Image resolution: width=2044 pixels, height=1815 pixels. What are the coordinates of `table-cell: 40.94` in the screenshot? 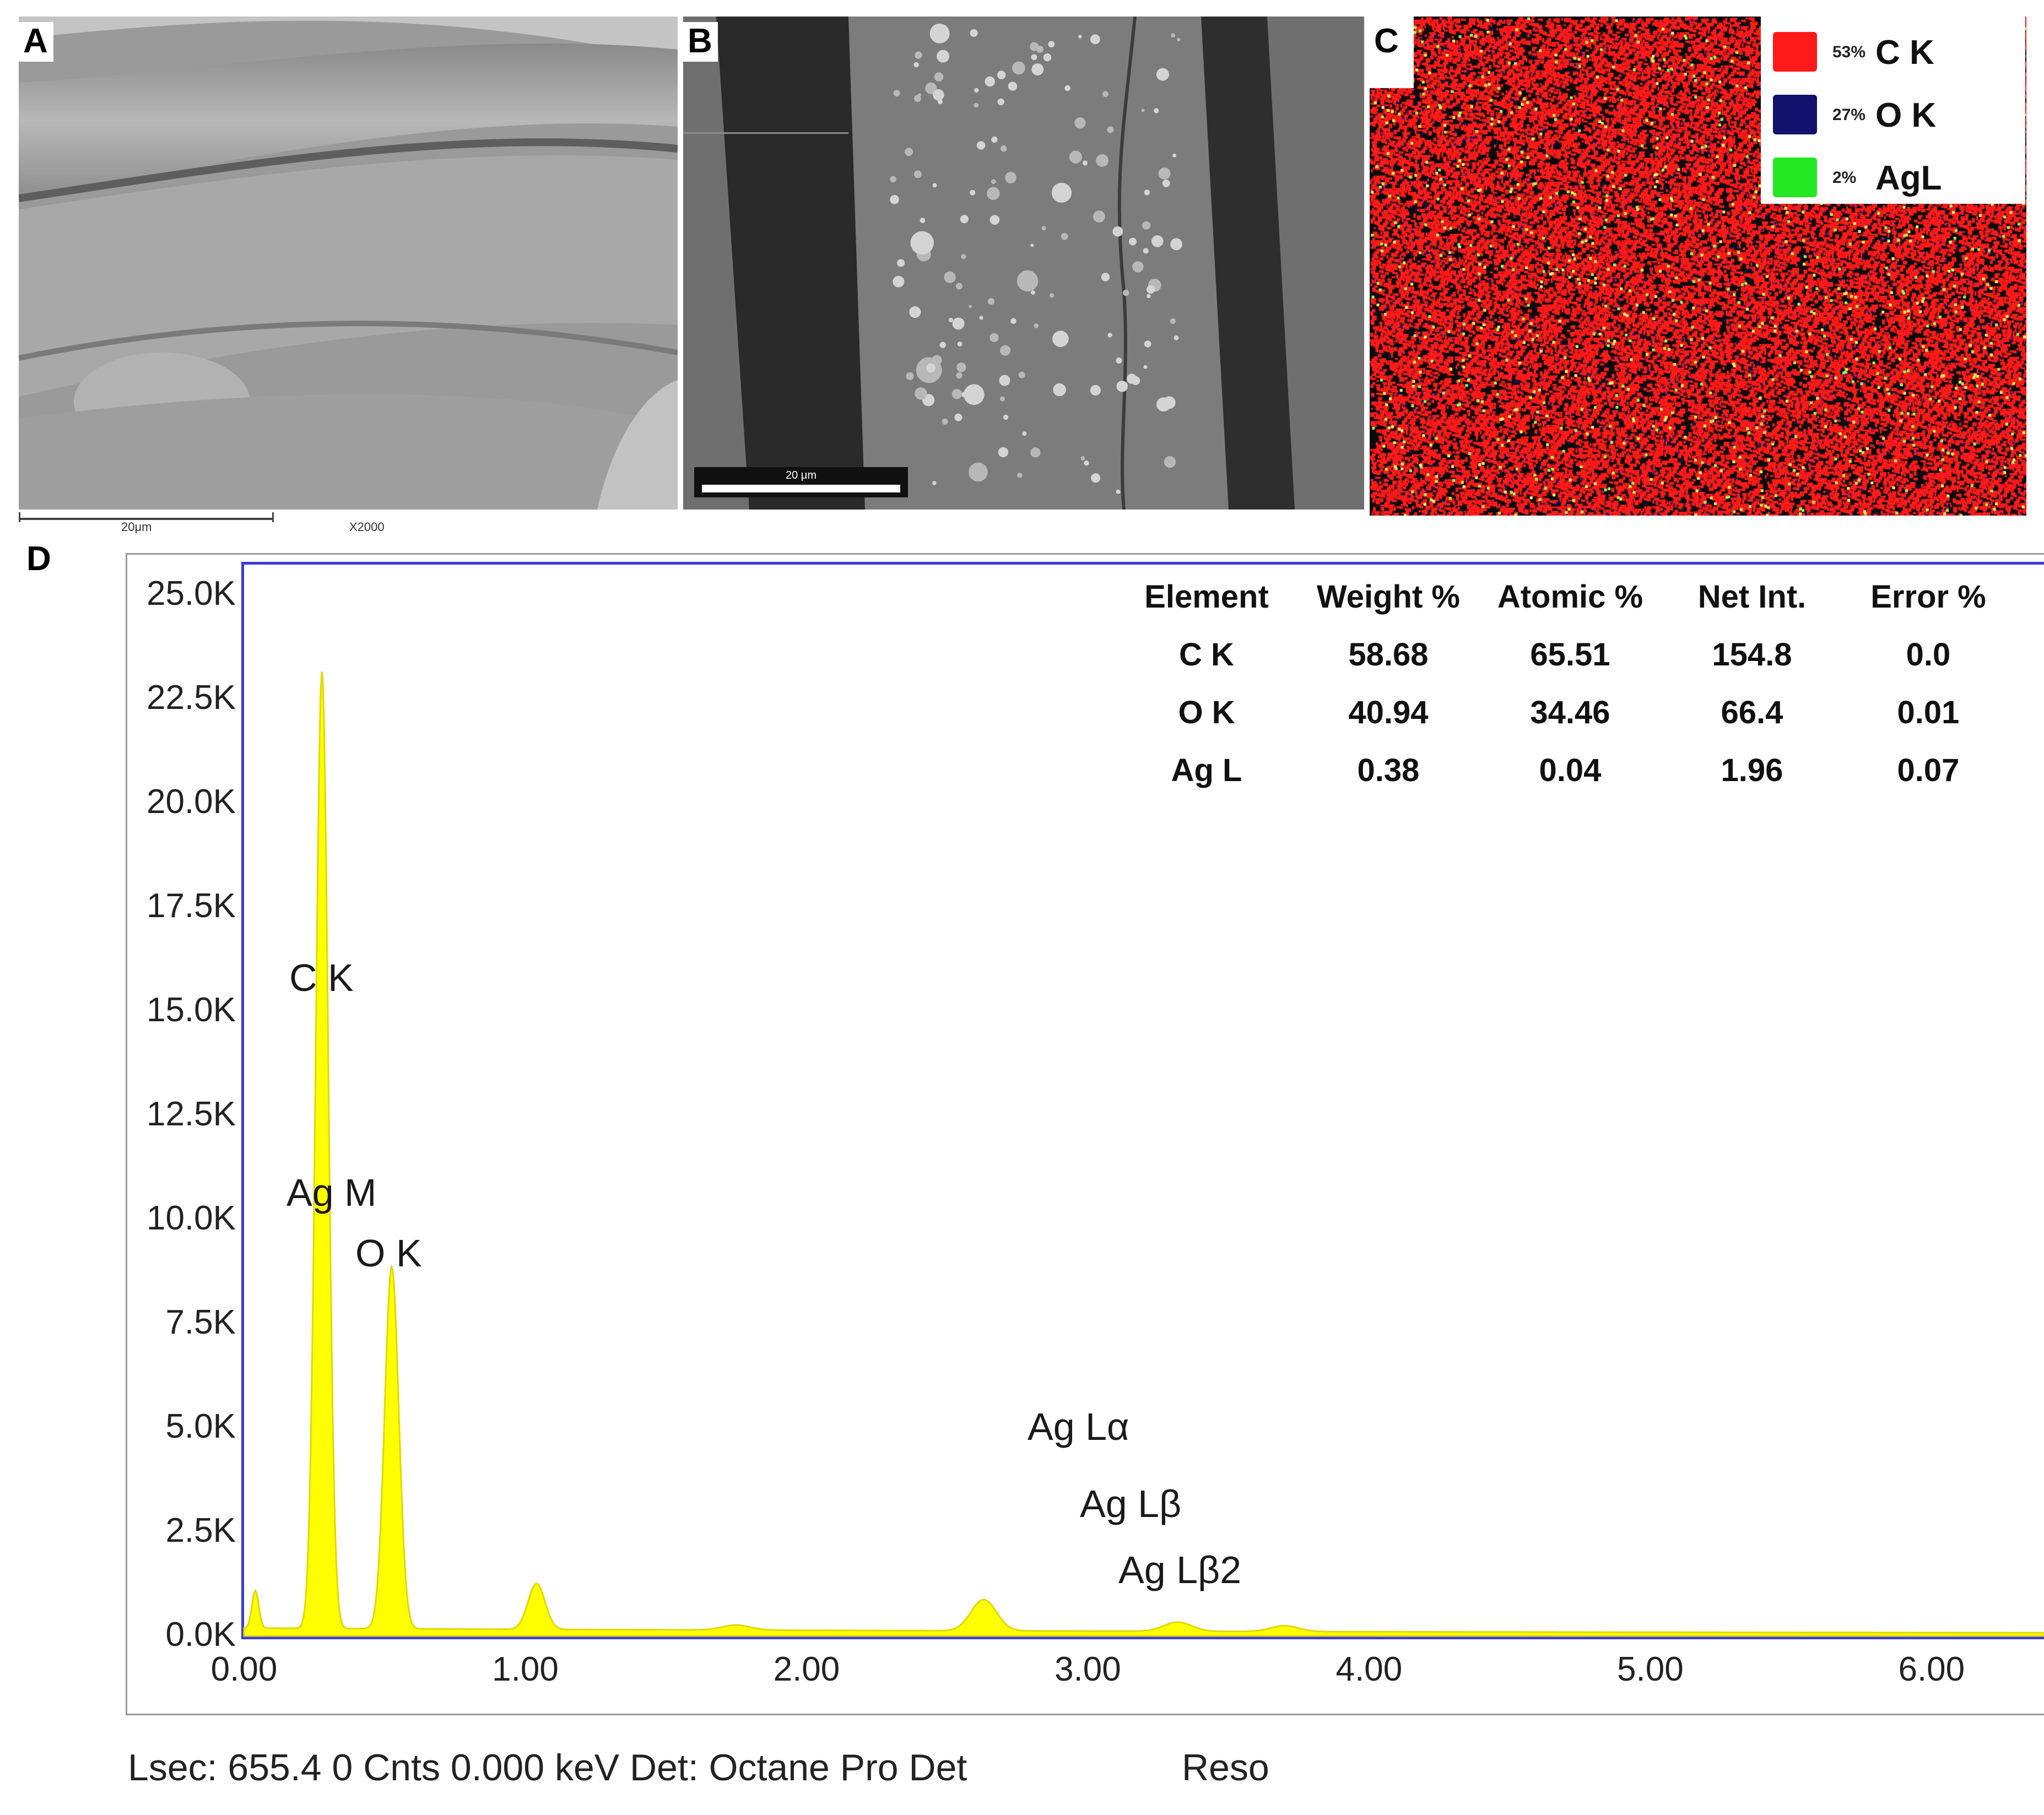 It's located at (1388, 713).